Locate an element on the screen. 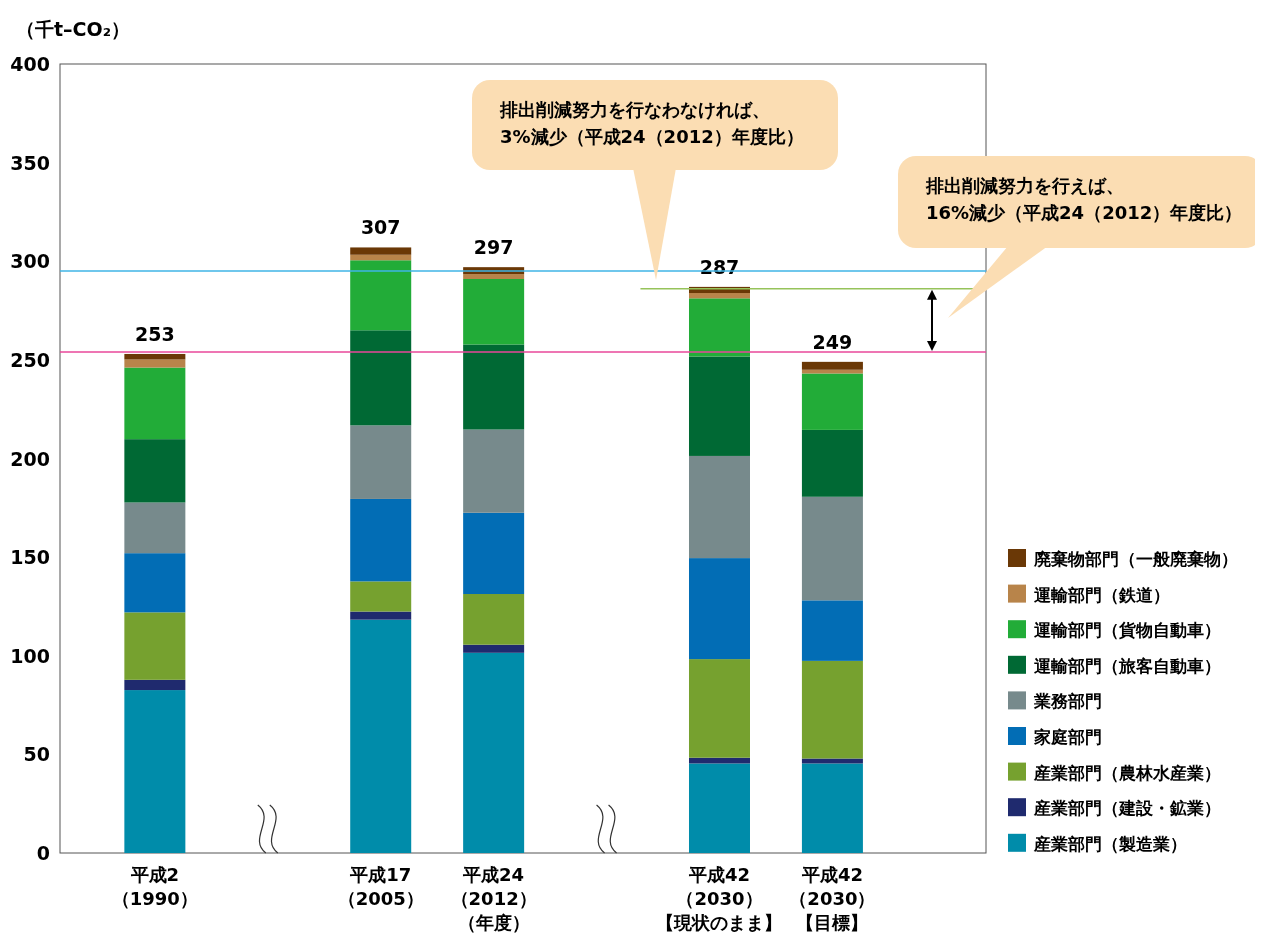 Image resolution: width=1263 pixels, height=936 pixels. legend-label: 運輸部門（旅客自動車） is located at coordinates (1127, 665).